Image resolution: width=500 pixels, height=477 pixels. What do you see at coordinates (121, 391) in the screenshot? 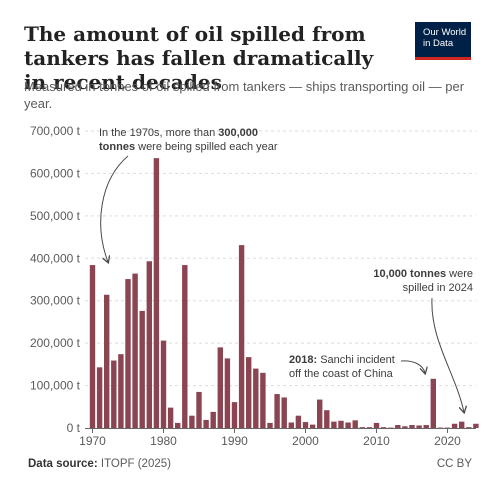
I see `bar-1974` at bounding box center [121, 391].